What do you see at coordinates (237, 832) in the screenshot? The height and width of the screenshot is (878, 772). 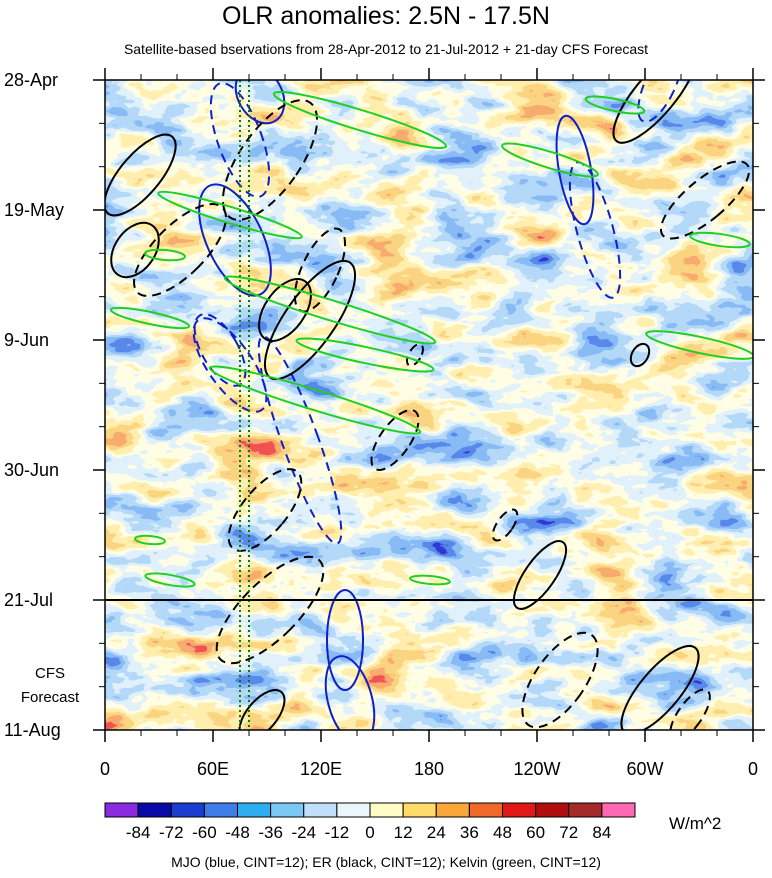 I see `colorbar-label: -48` at bounding box center [237, 832].